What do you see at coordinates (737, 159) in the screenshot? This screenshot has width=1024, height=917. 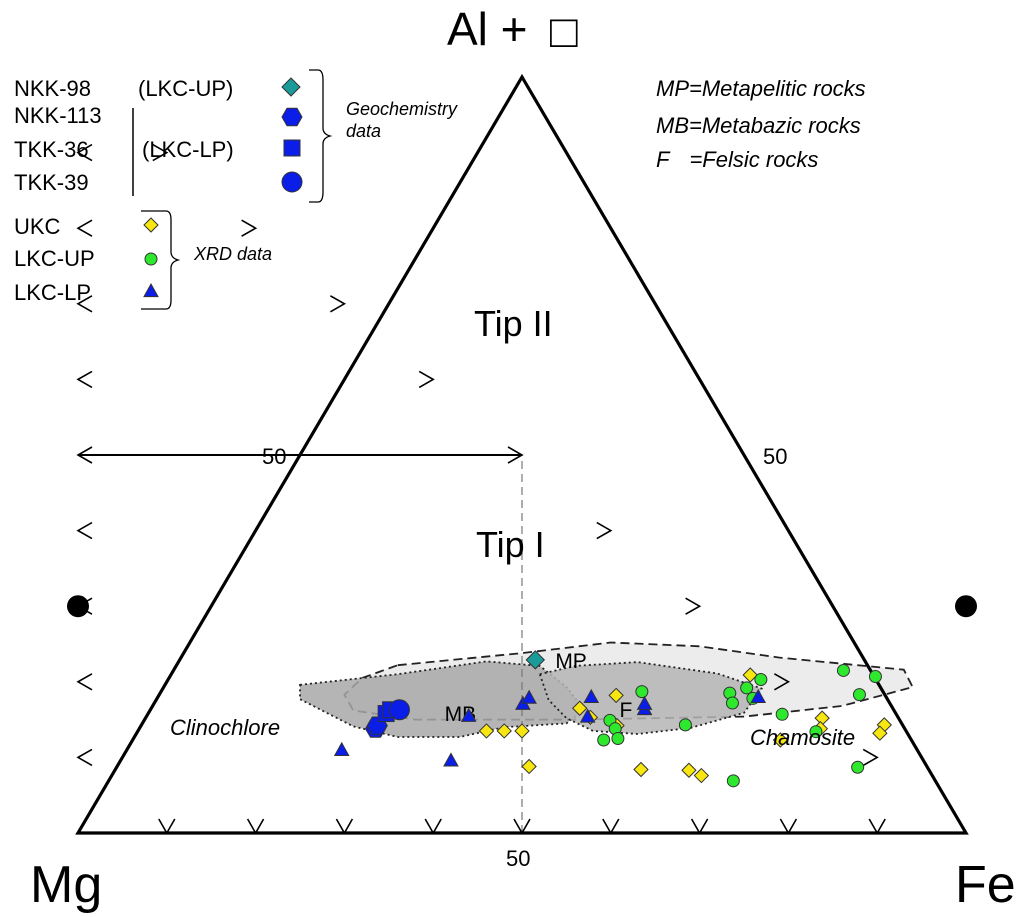 I see `abbrev-f: F =Felsic rocks` at bounding box center [737, 159].